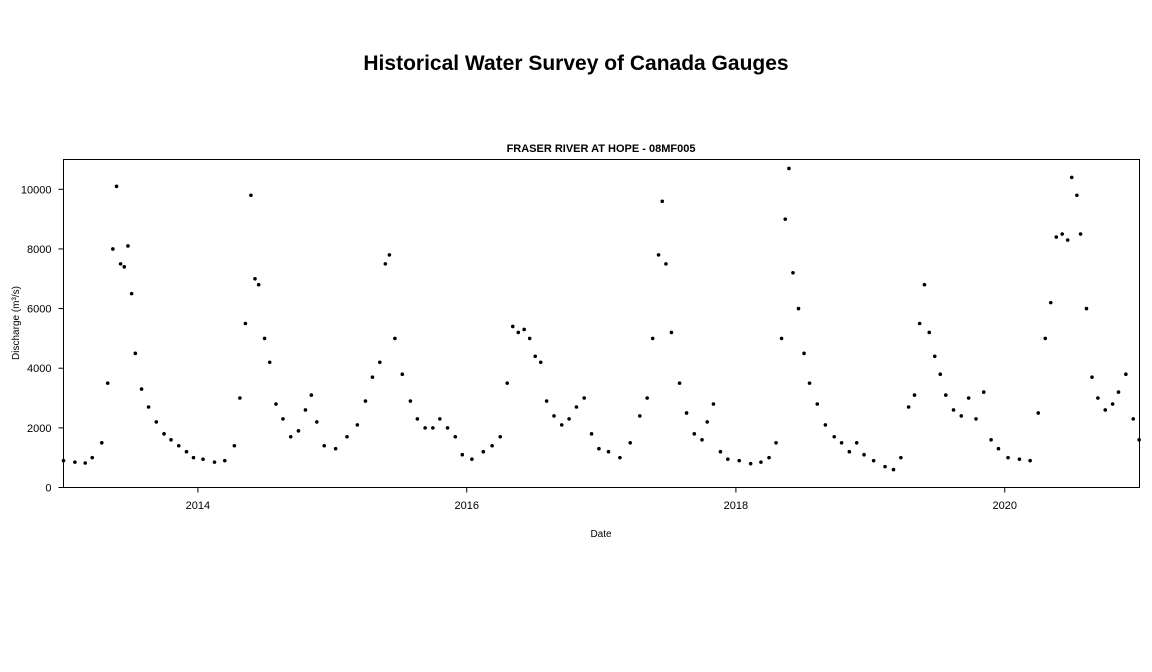 This screenshot has width=1152, height=672. I want to click on x-axis-label: Date, so click(601, 534).